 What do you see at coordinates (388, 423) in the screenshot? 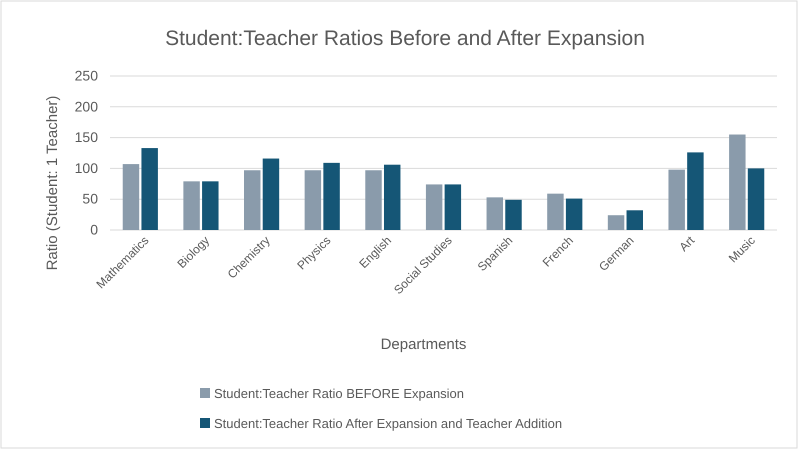
I see `legend-label: Student:Teacher Ratio After Expansion and Teacher Addition` at bounding box center [388, 423].